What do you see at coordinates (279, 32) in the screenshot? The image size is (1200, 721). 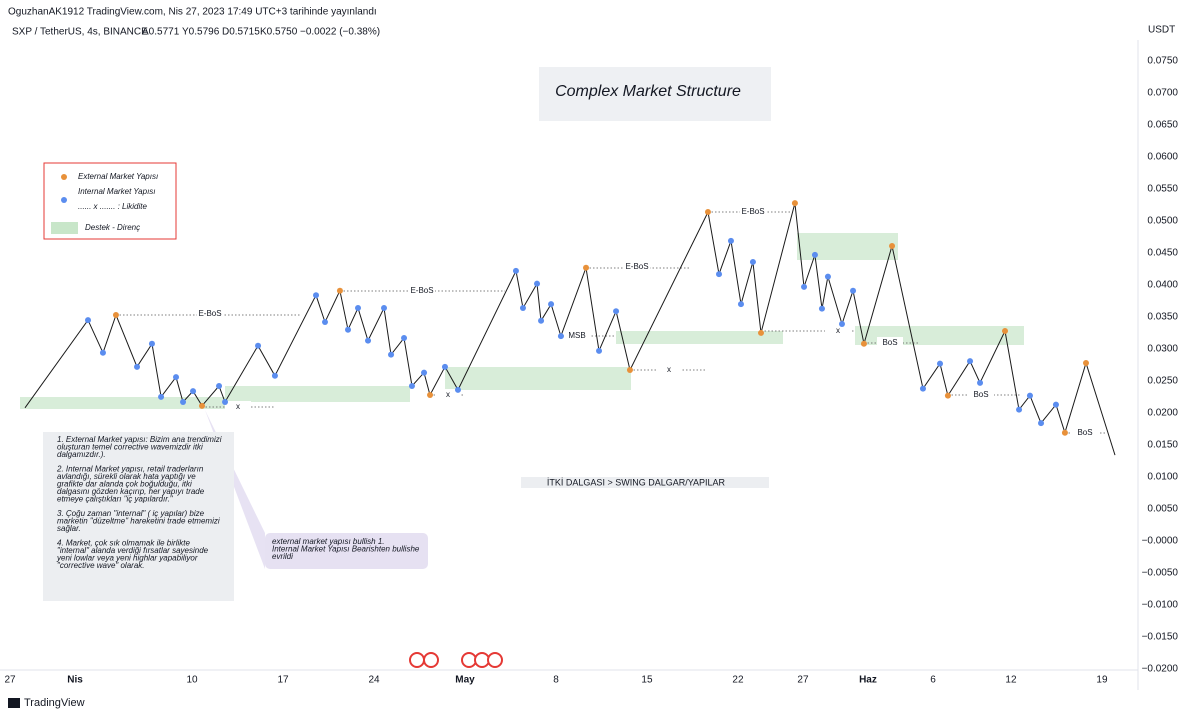 I see `close: K0.5750` at bounding box center [279, 32].